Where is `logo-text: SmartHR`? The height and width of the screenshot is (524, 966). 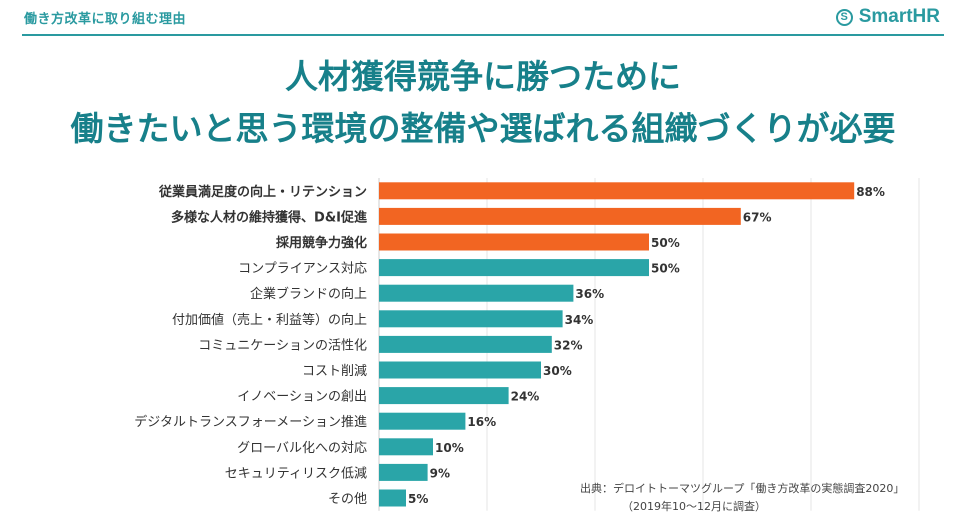
logo-text: SmartHR is located at coordinates (899, 16).